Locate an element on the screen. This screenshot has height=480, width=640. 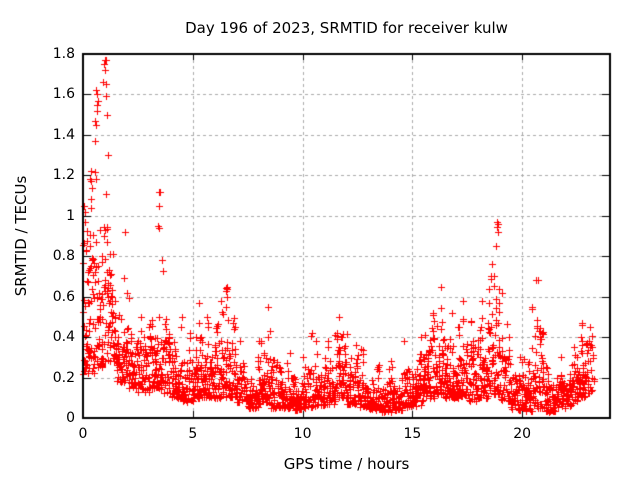
y-tick-label: 0 is located at coordinates (70, 418).